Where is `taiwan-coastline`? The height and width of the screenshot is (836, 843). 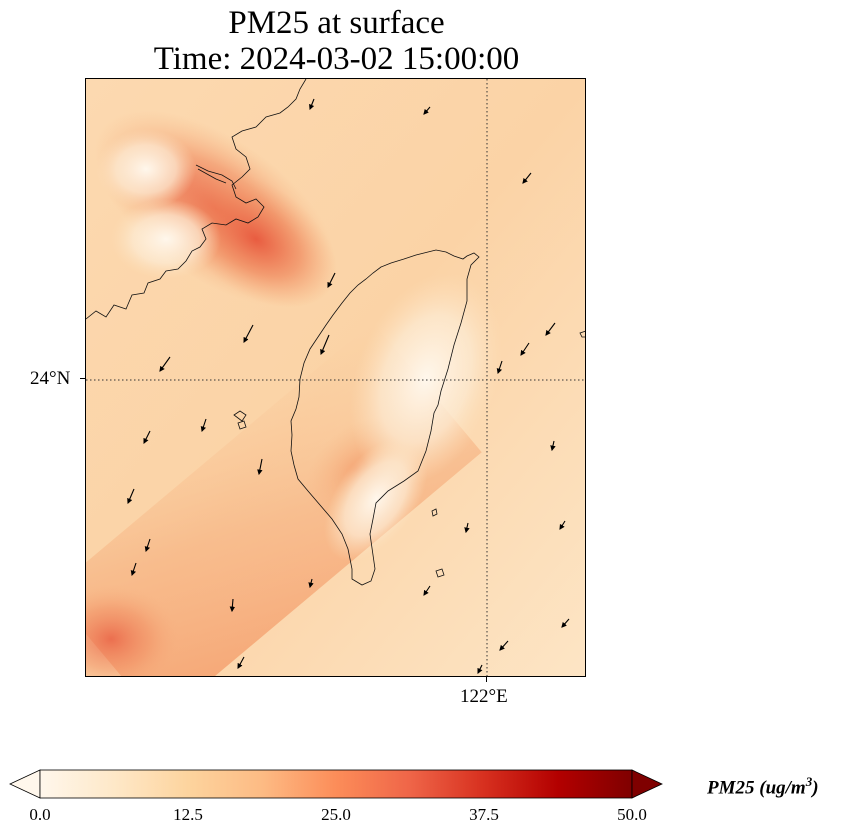 taiwan-coastline is located at coordinates (385, 417).